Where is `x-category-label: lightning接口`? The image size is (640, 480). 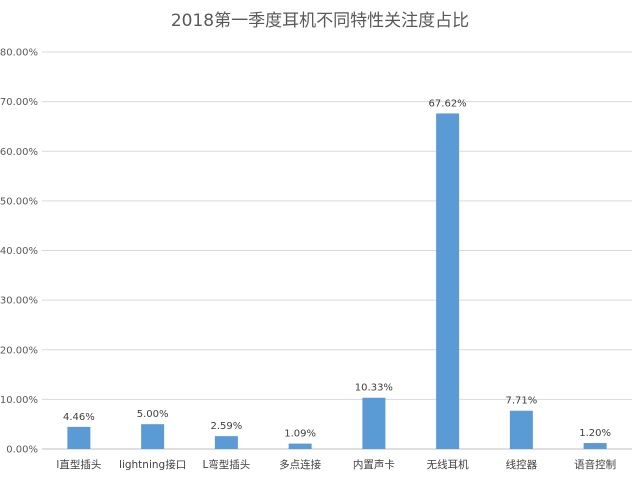
x-category-label: lightning接口 is located at coordinates (152, 464).